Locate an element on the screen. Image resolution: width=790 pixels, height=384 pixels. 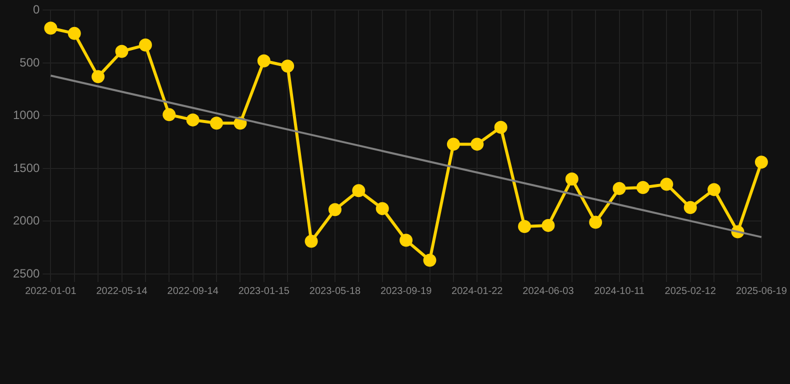
x-tick-label: 2022-01-01 is located at coordinates (51, 291).